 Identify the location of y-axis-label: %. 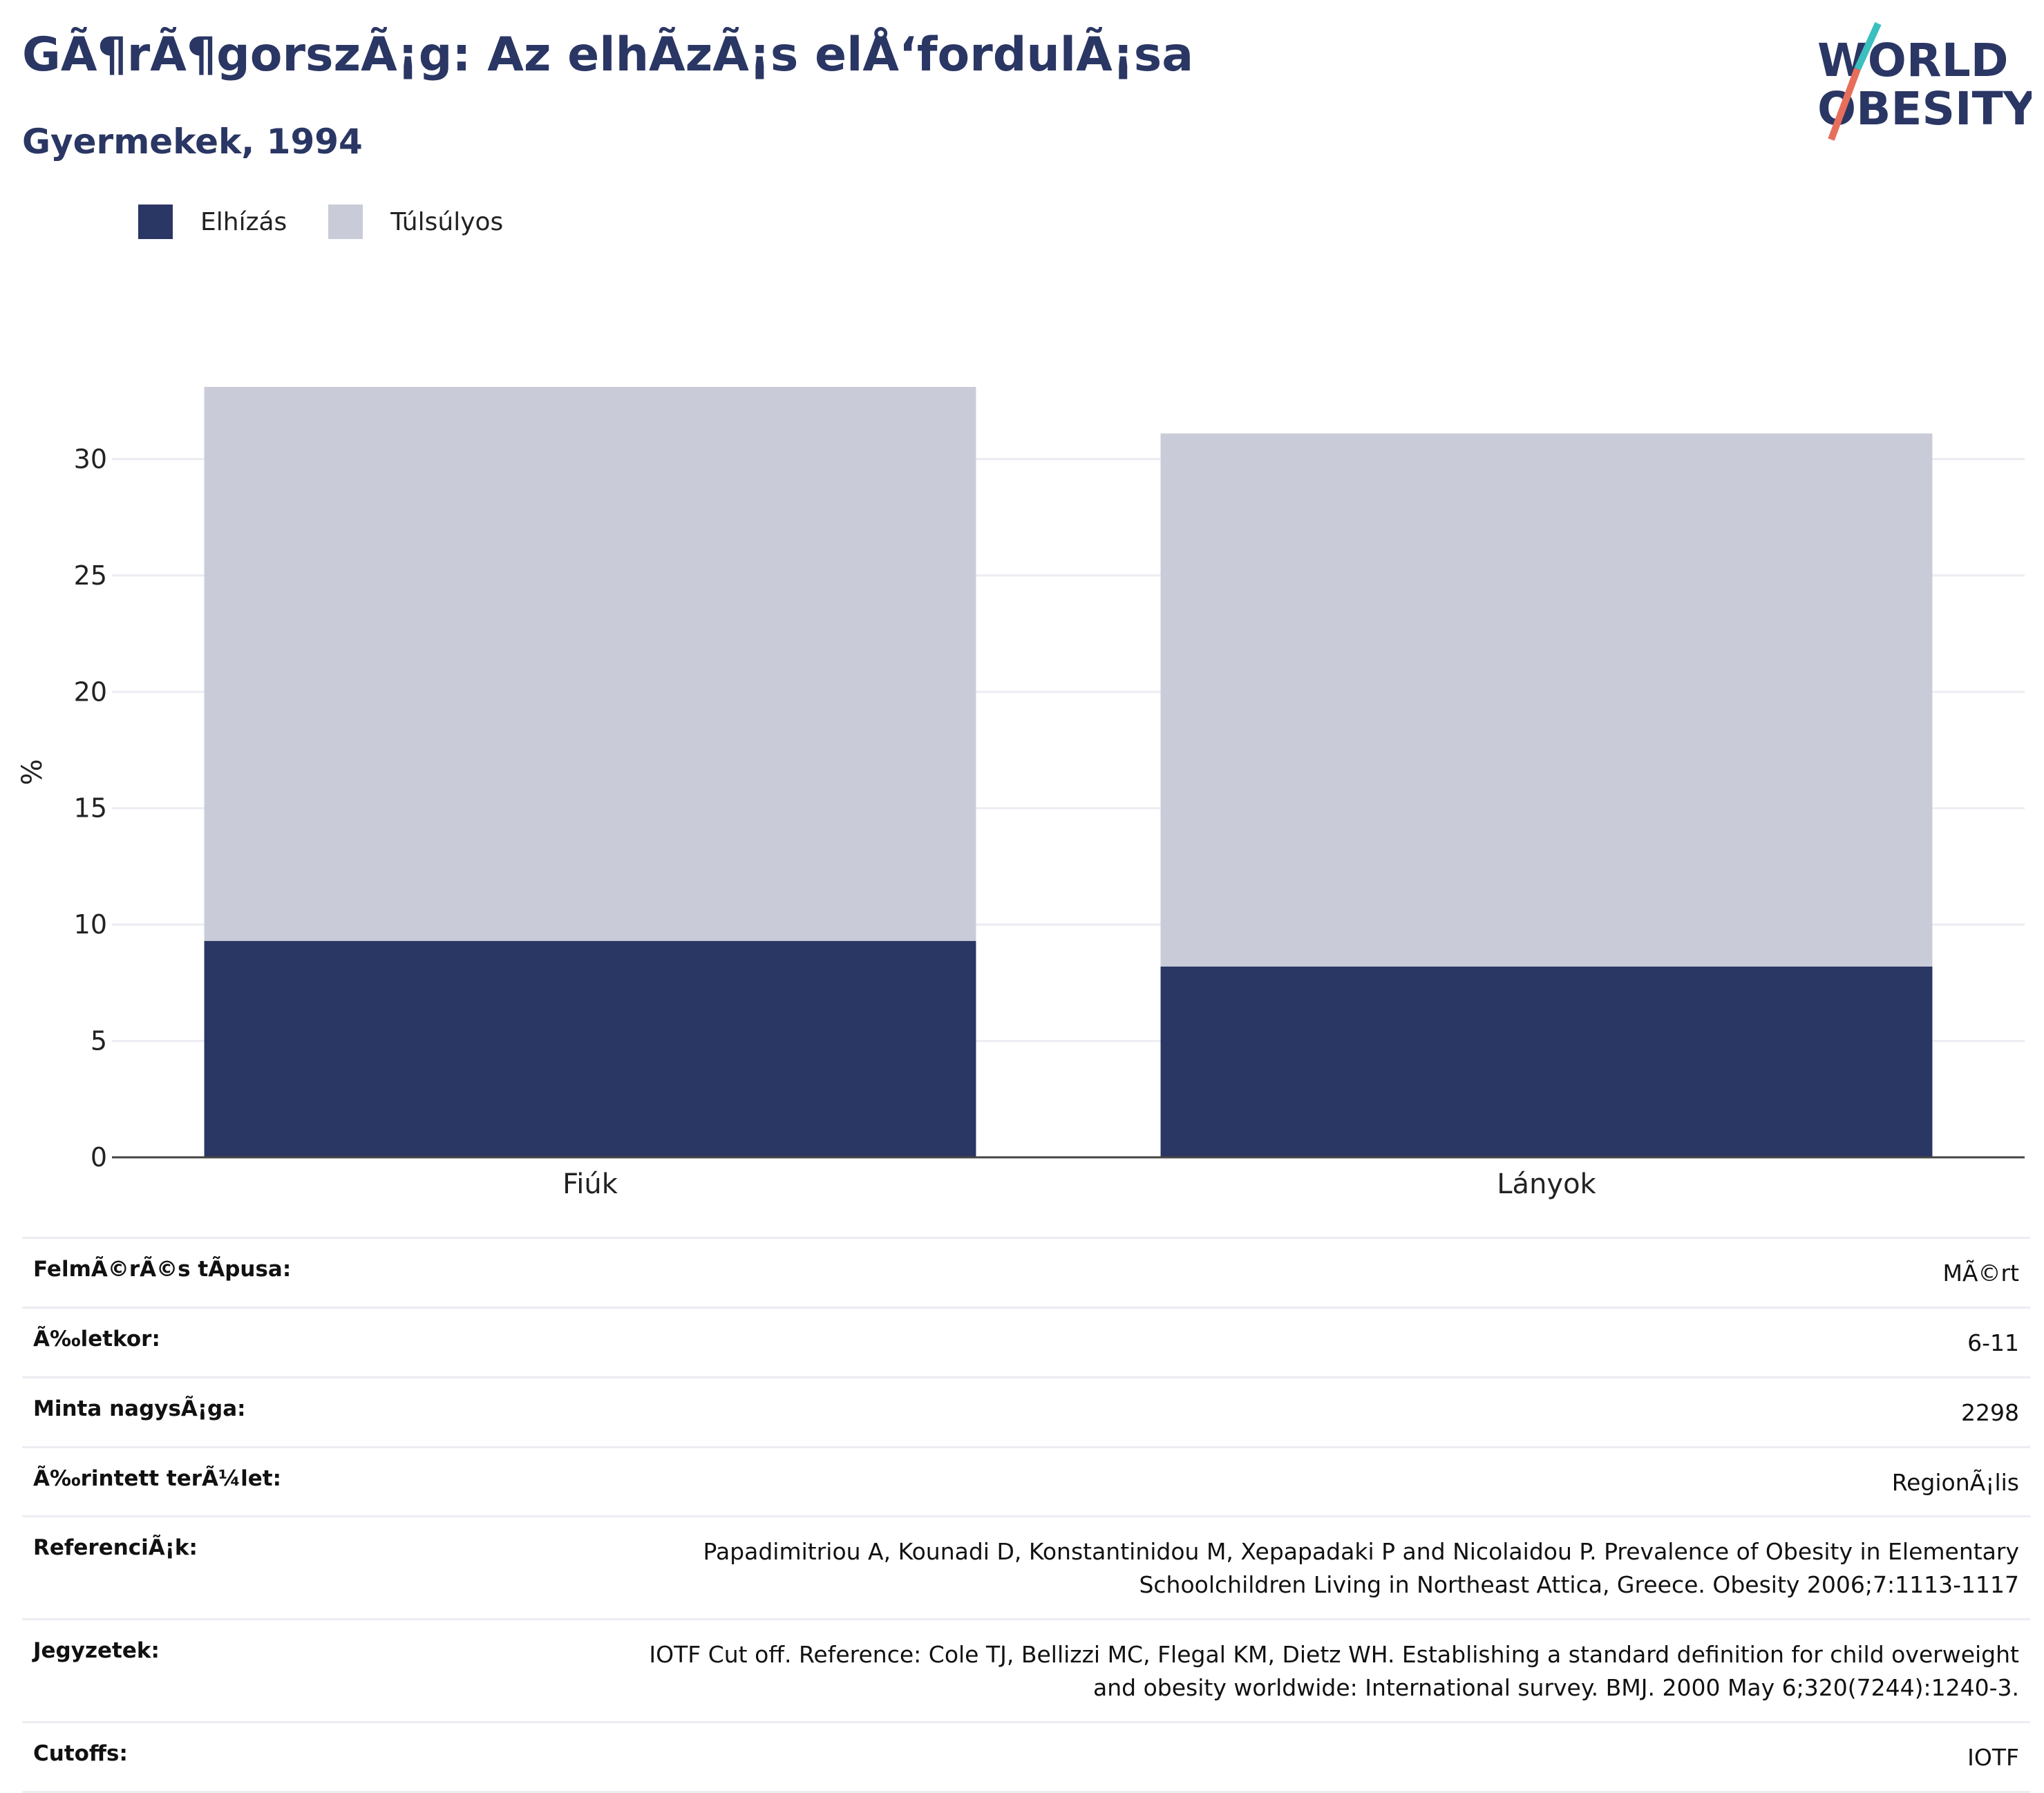
(32, 772).